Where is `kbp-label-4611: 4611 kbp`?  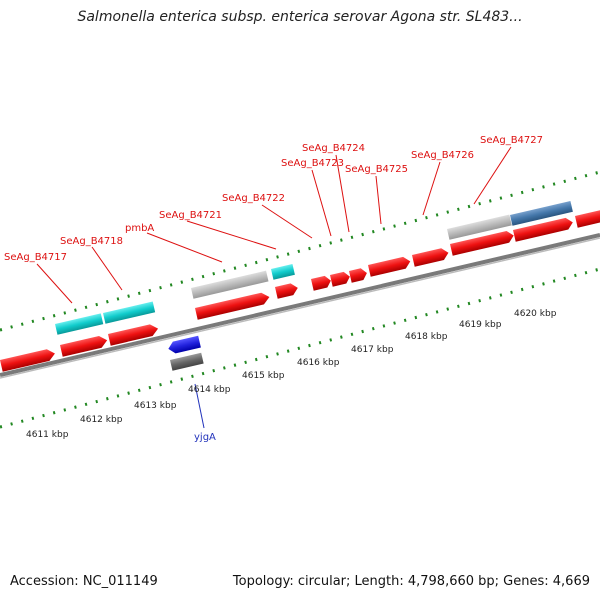 kbp-label-4611: 4611 kbp is located at coordinates (47, 435).